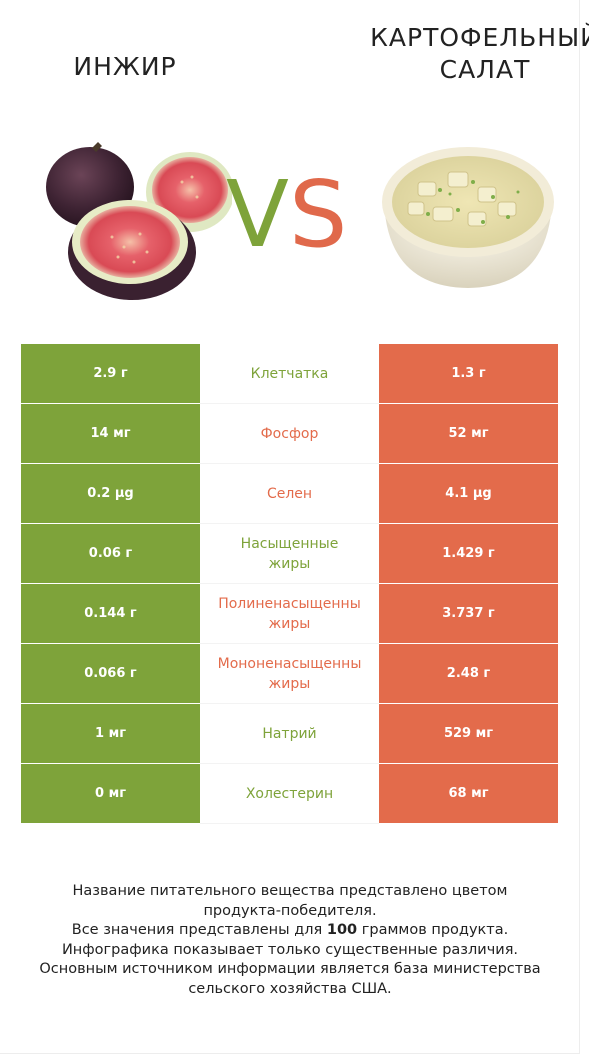 This screenshot has height=1054, width=589. I want to click on left-value: 0.144 г, so click(110, 614).